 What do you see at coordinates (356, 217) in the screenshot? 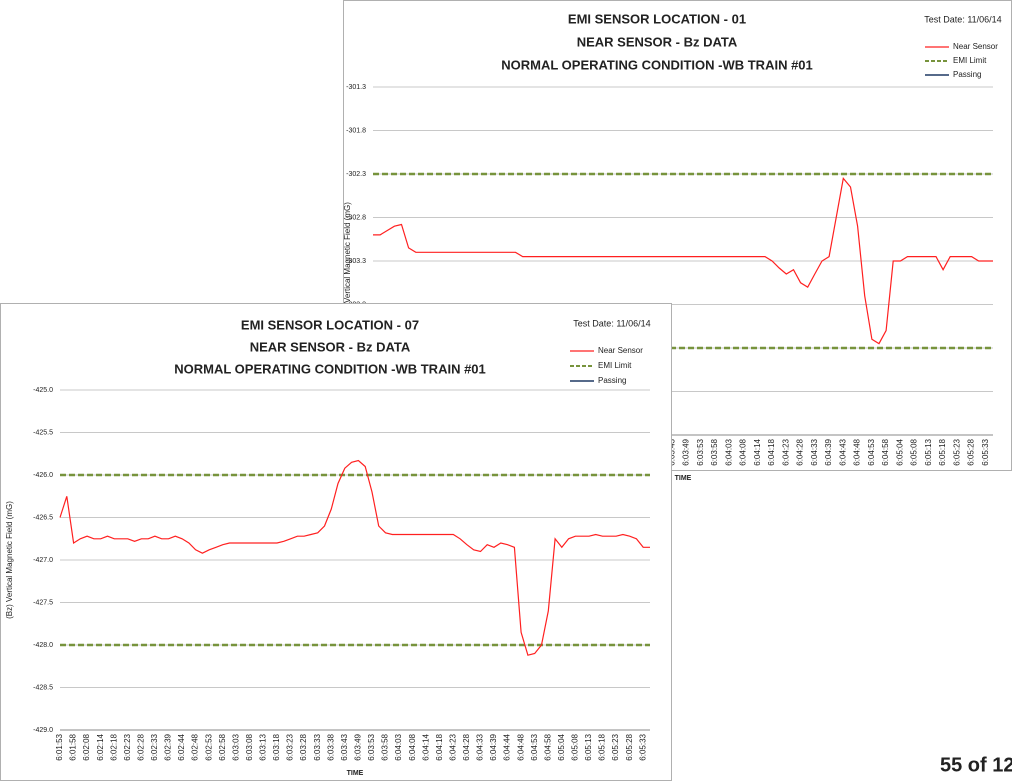
I see `y-tick-label: -302.8` at bounding box center [356, 217].